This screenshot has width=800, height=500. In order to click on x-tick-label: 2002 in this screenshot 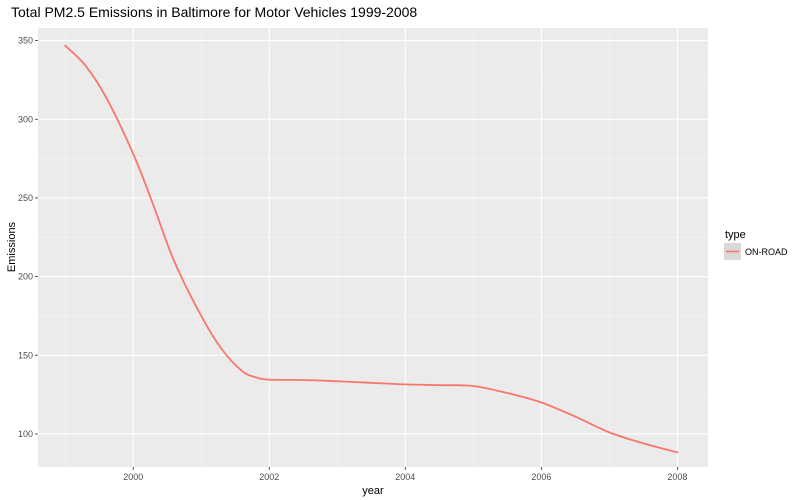, I will do `click(269, 477)`.